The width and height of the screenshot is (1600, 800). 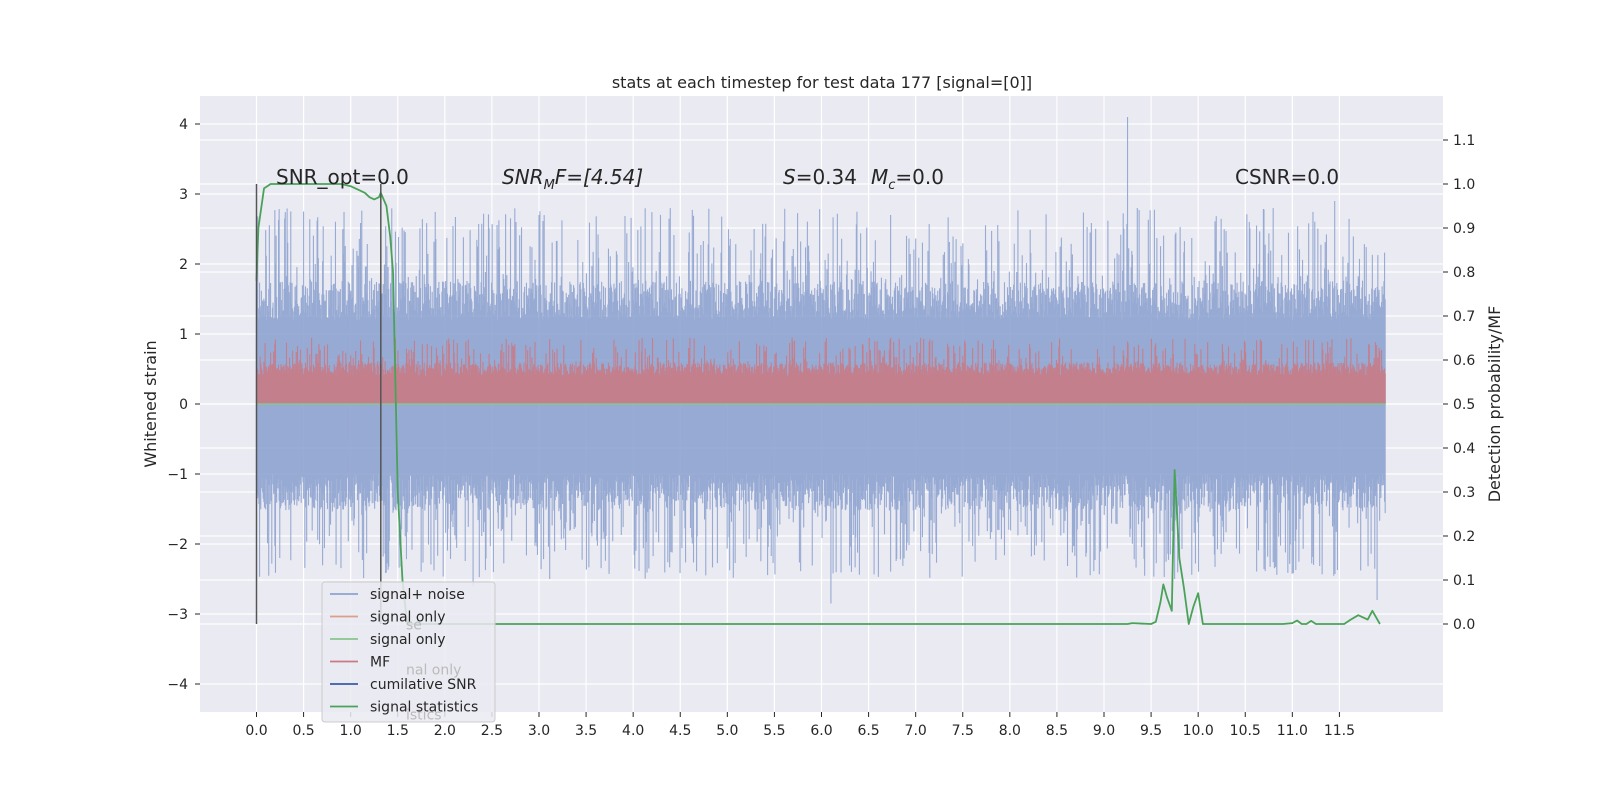 What do you see at coordinates (183, 125) in the screenshot?
I see `y-tick-label-left: 4` at bounding box center [183, 125].